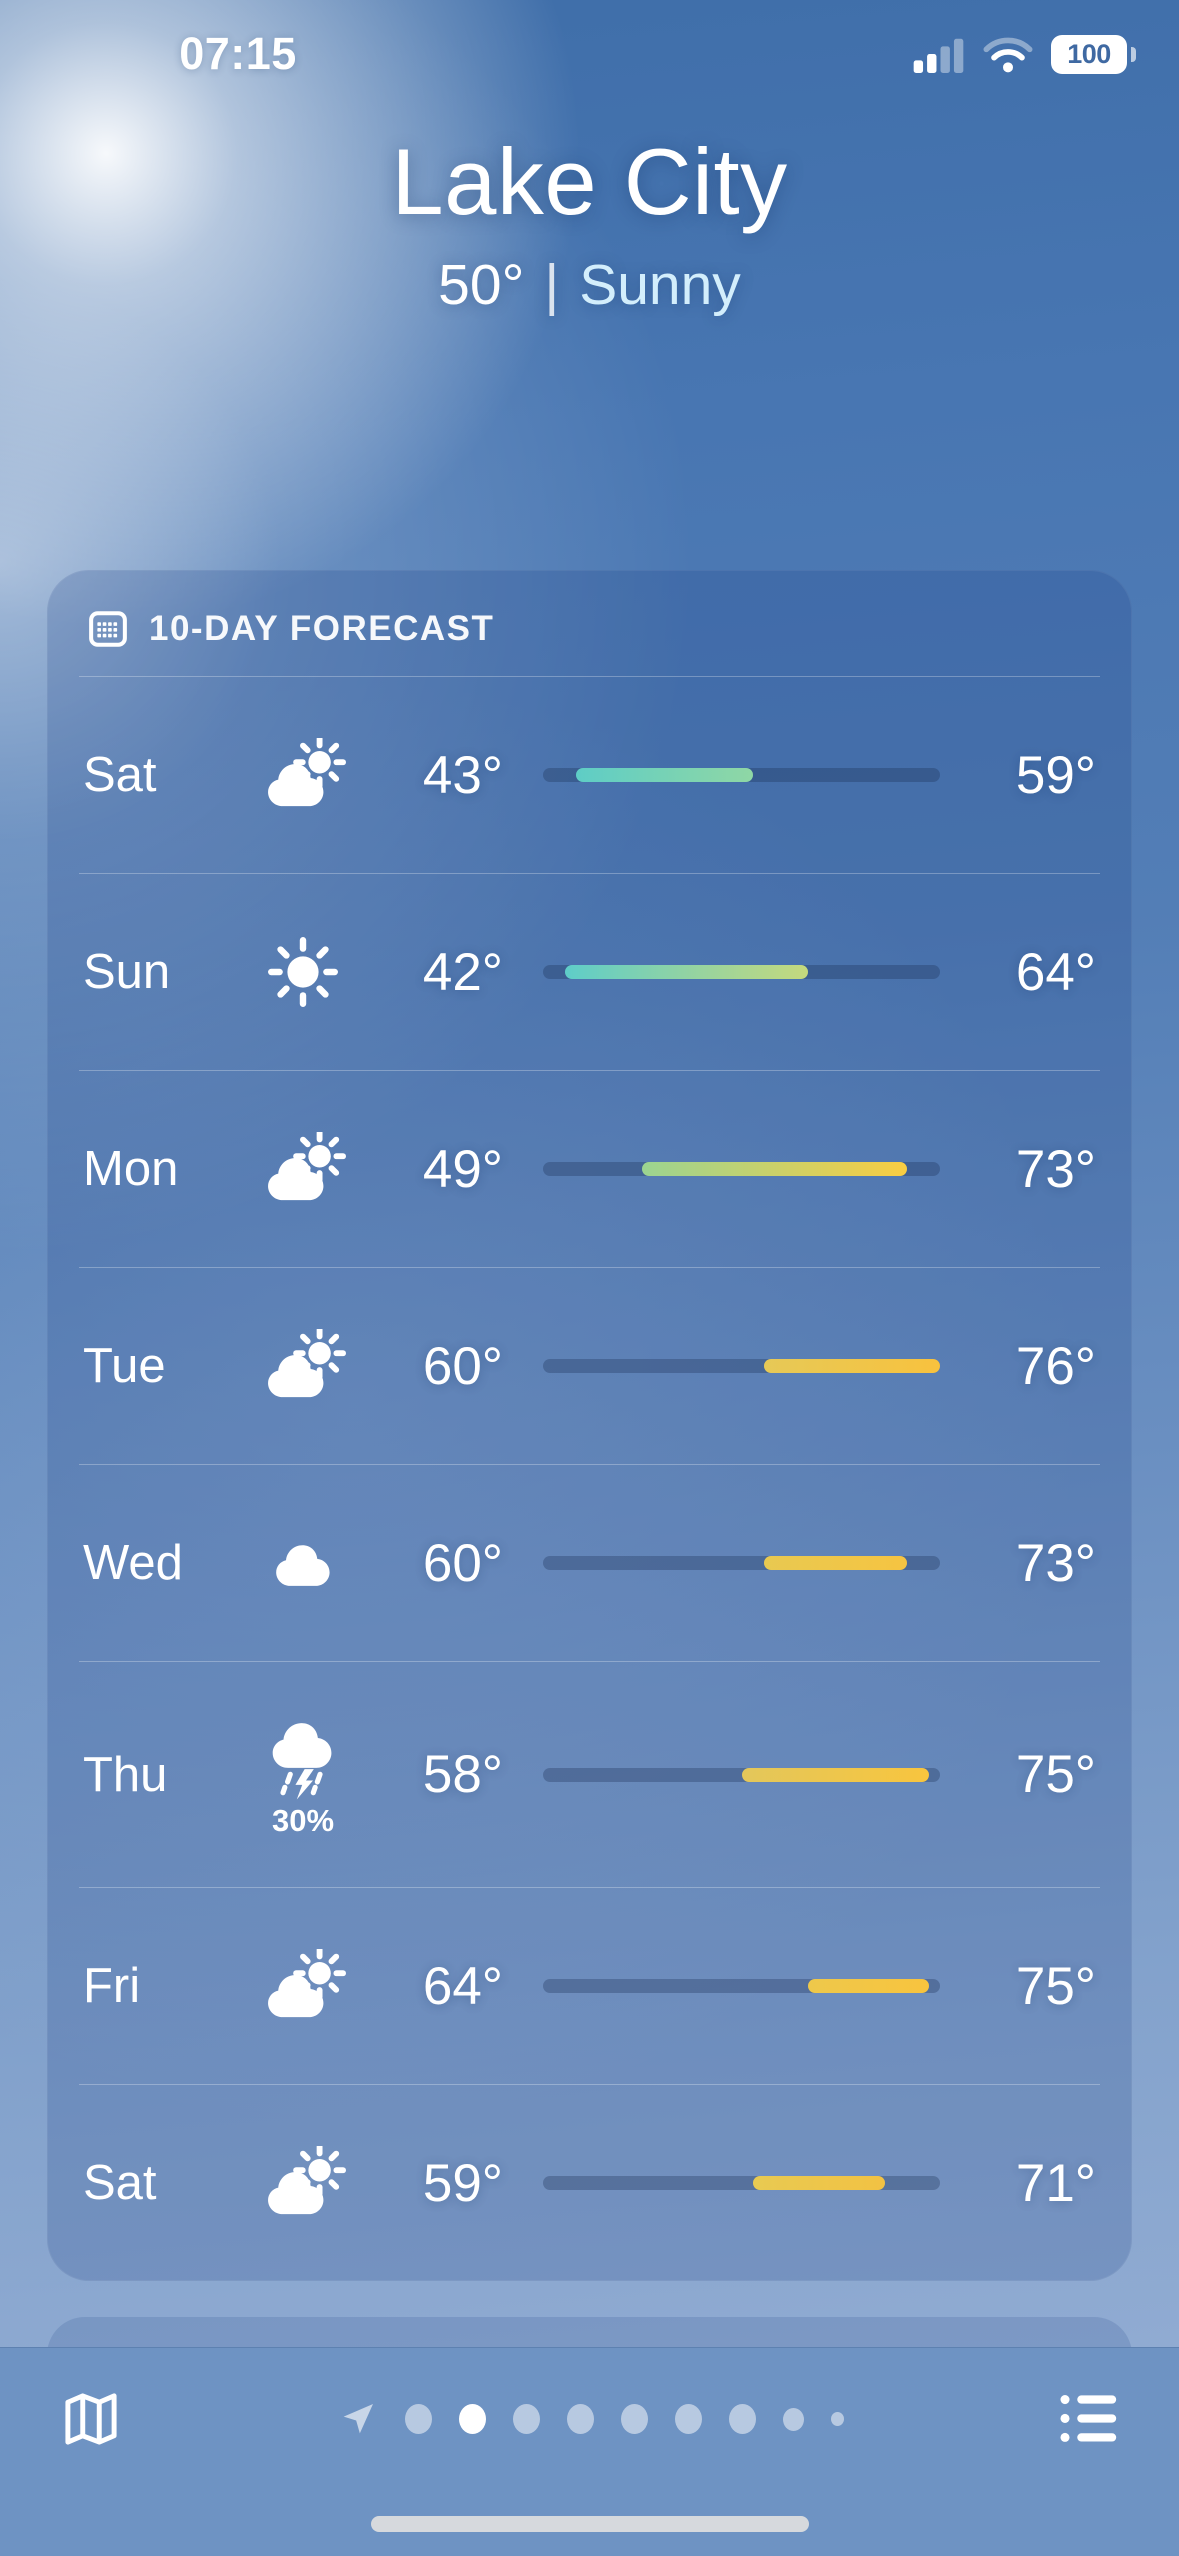  What do you see at coordinates (1055, 2183) in the screenshot?
I see `high-temperature: 71°` at bounding box center [1055, 2183].